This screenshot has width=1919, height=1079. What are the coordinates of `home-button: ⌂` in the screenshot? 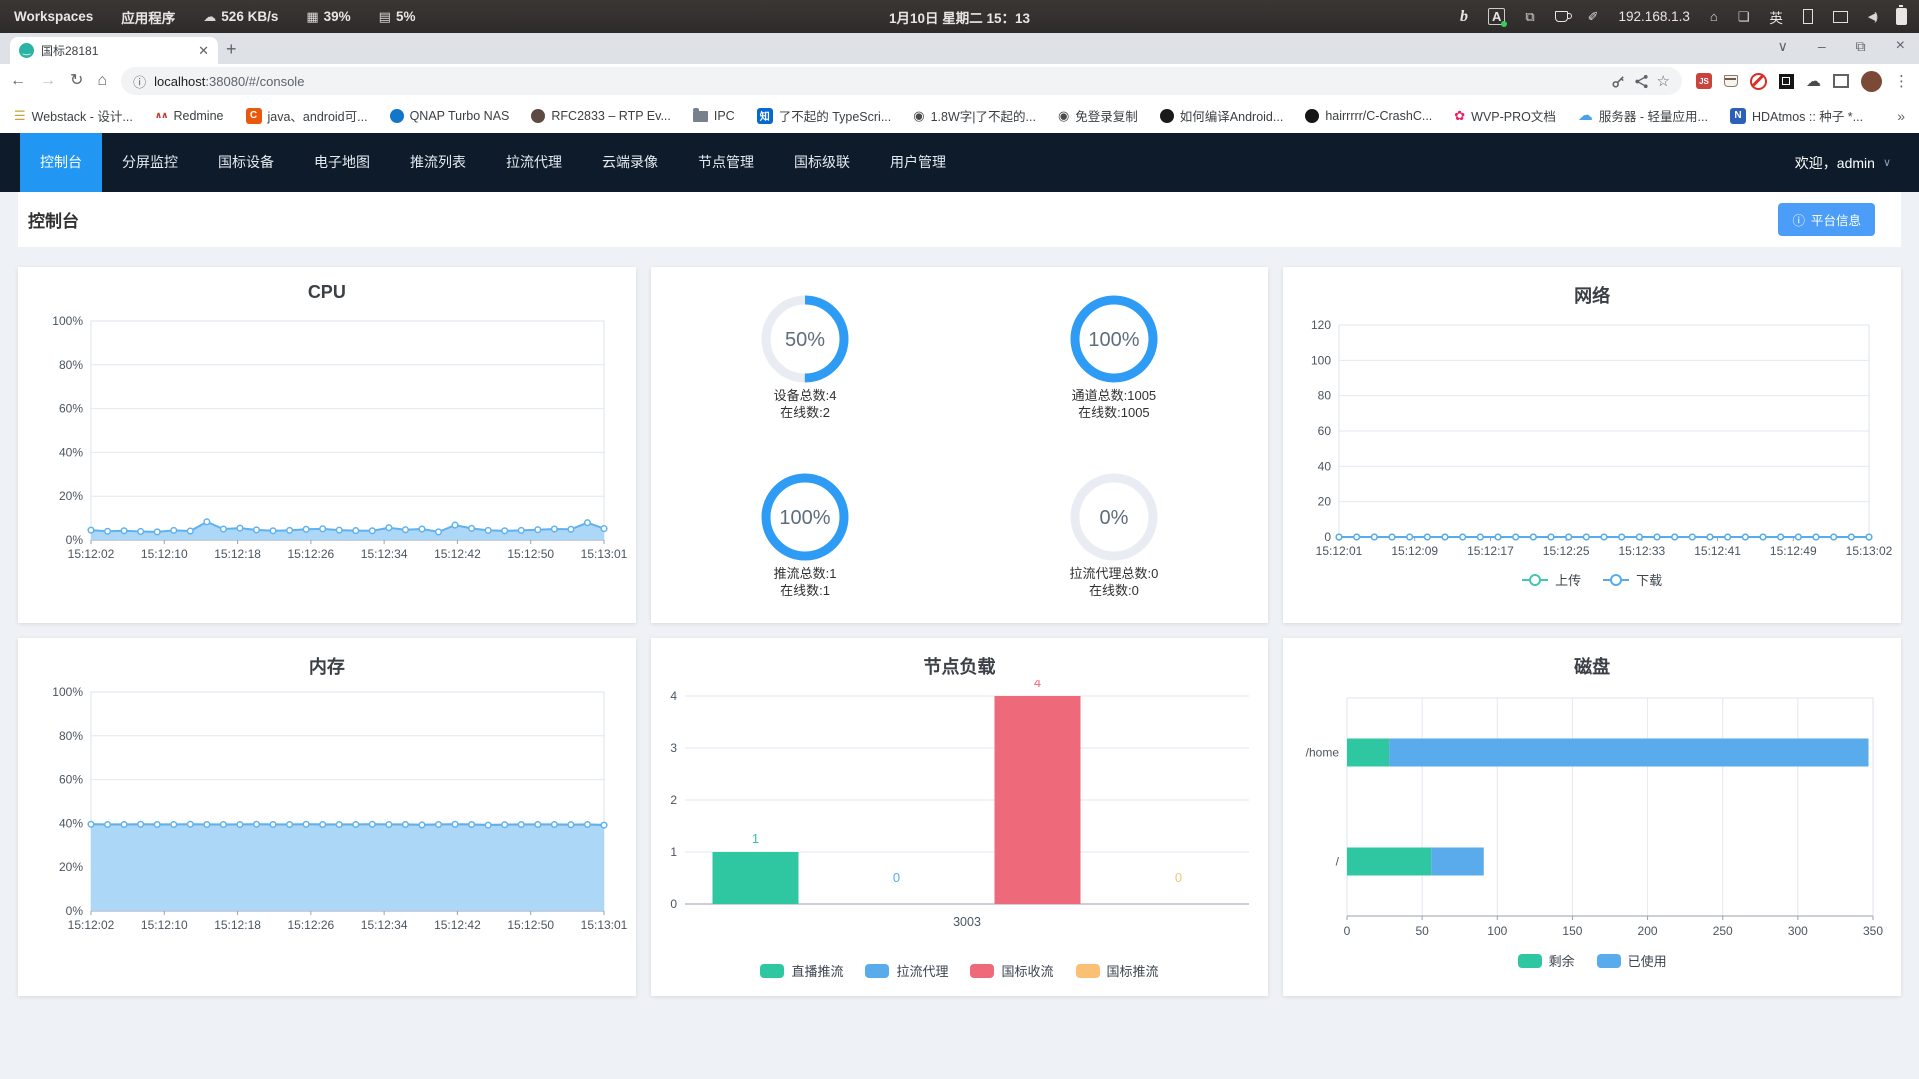 It's located at (102, 80).